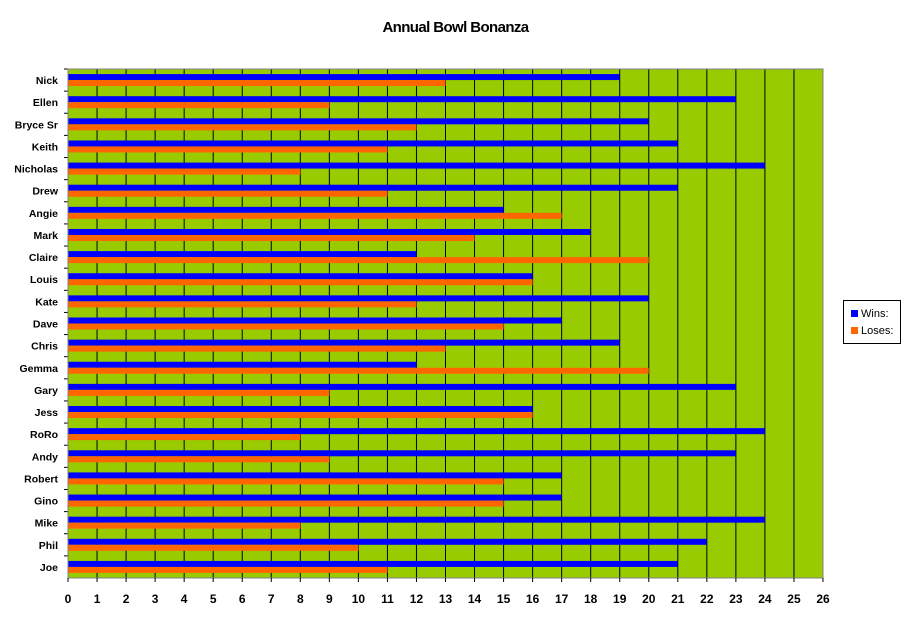  I want to click on x-tick-label: 21, so click(678, 599).